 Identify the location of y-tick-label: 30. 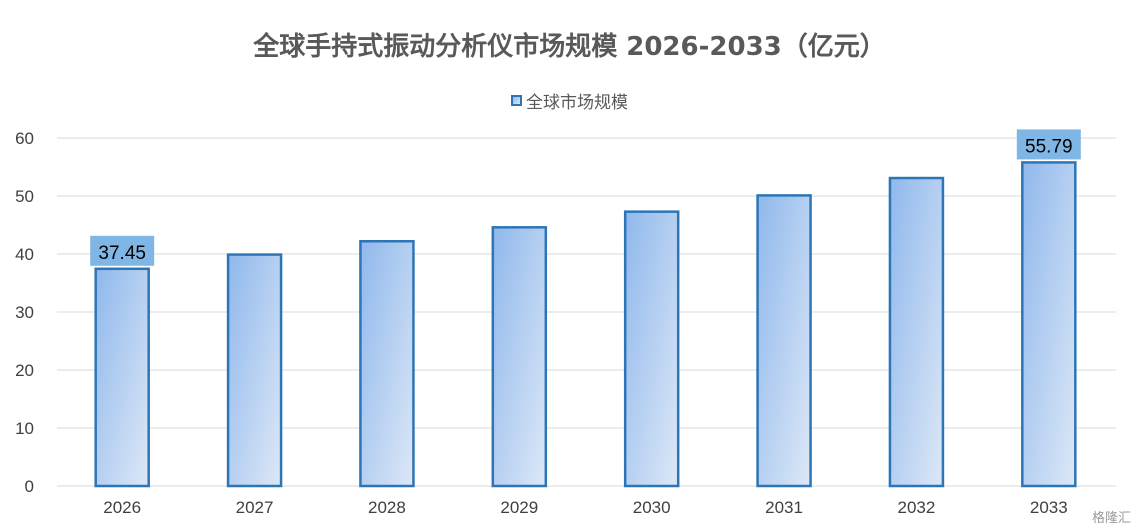
(24, 312).